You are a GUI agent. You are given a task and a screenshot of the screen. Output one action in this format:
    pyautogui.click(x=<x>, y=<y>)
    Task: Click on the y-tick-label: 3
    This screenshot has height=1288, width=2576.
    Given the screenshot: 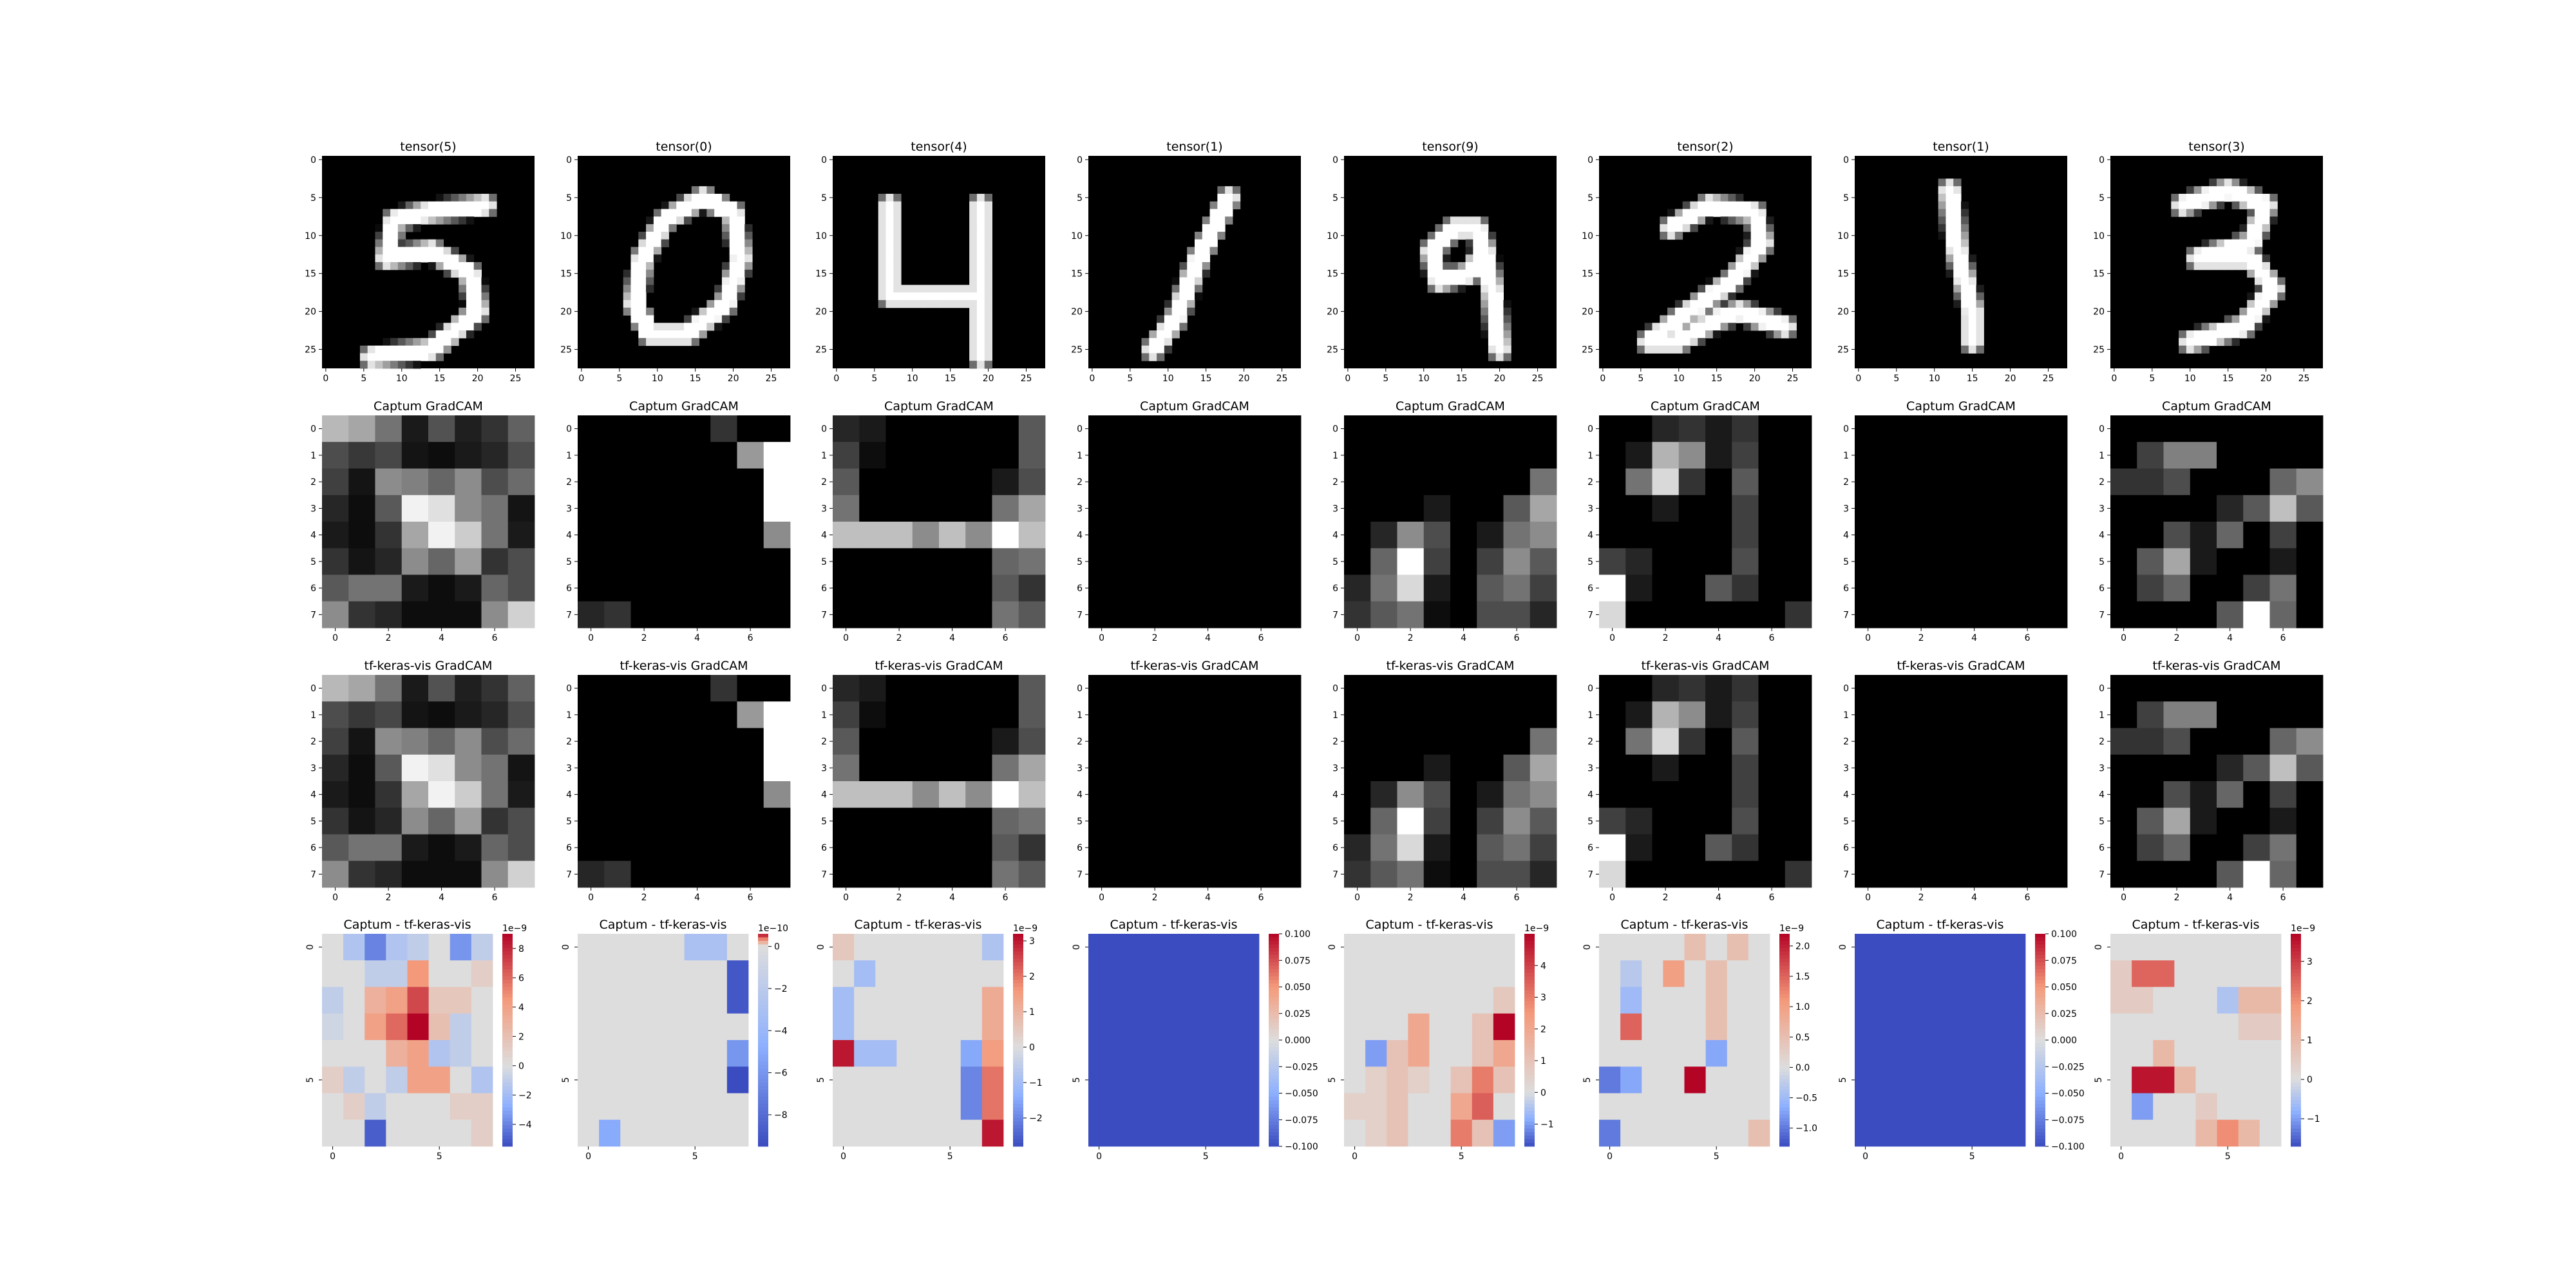 What is the action you would take?
    pyautogui.click(x=1846, y=768)
    